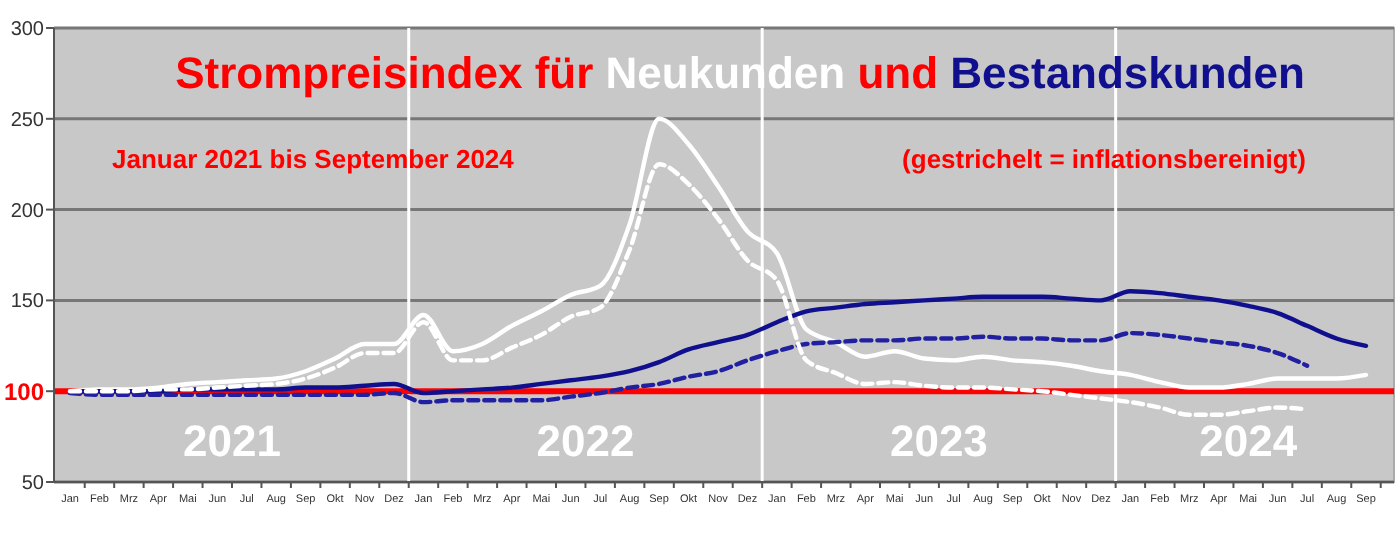 This screenshot has width=1400, height=542. What do you see at coordinates (688, 367) in the screenshot?
I see `line-series` at bounding box center [688, 367].